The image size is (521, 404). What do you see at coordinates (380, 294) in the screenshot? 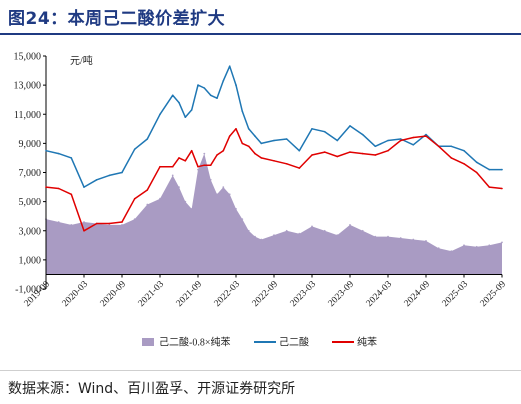
I see `x-tick-label: 2024-03` at bounding box center [380, 294].